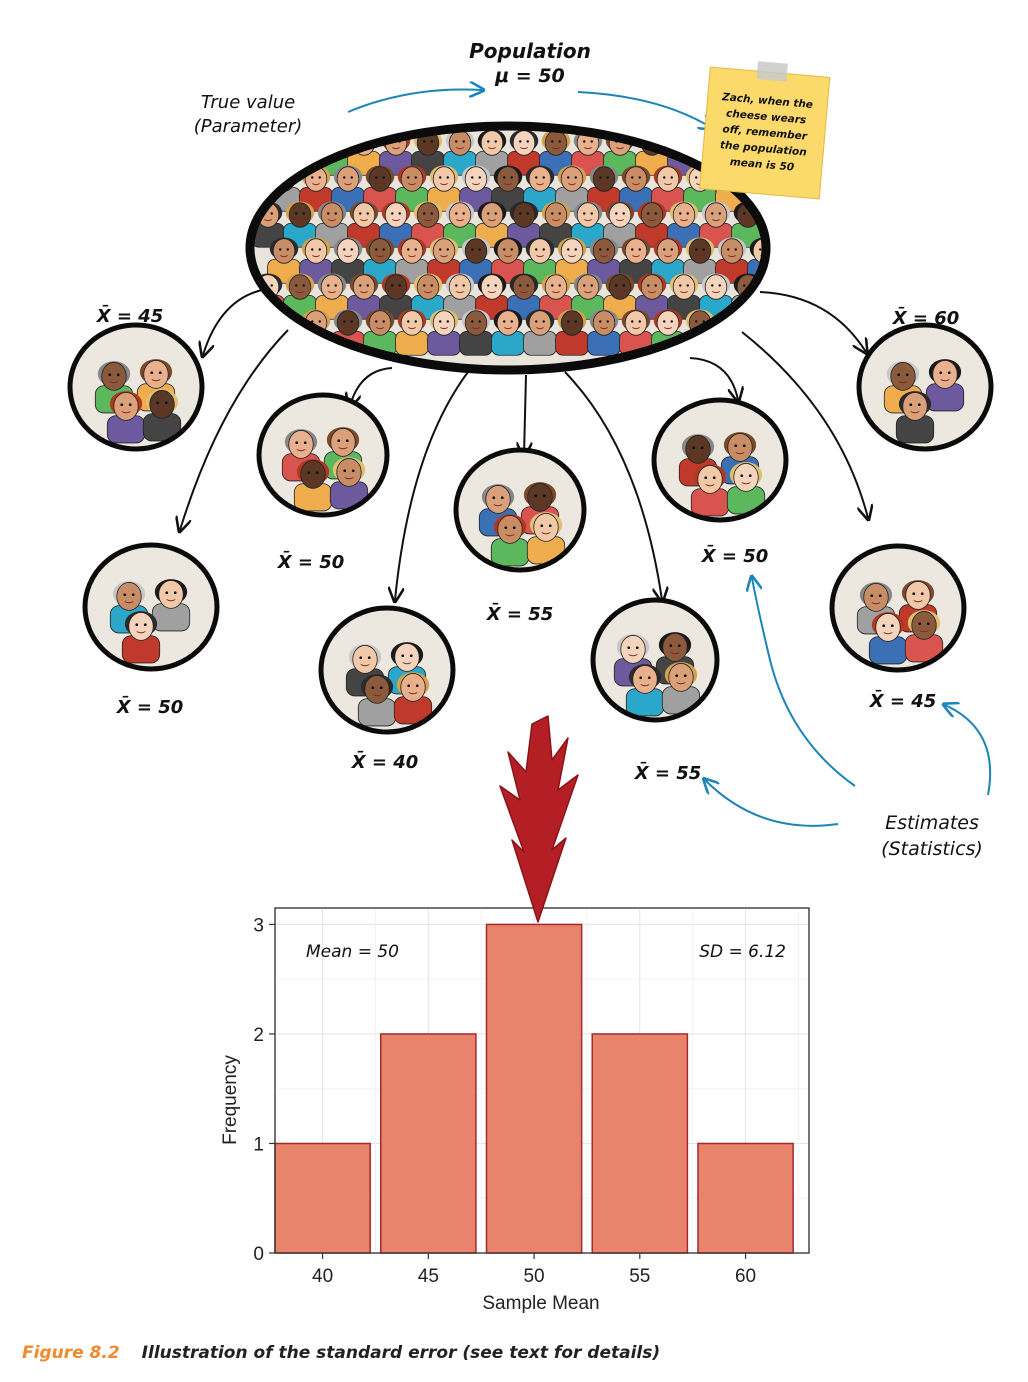  I want to click on parameter-arrow, so click(414, 101).